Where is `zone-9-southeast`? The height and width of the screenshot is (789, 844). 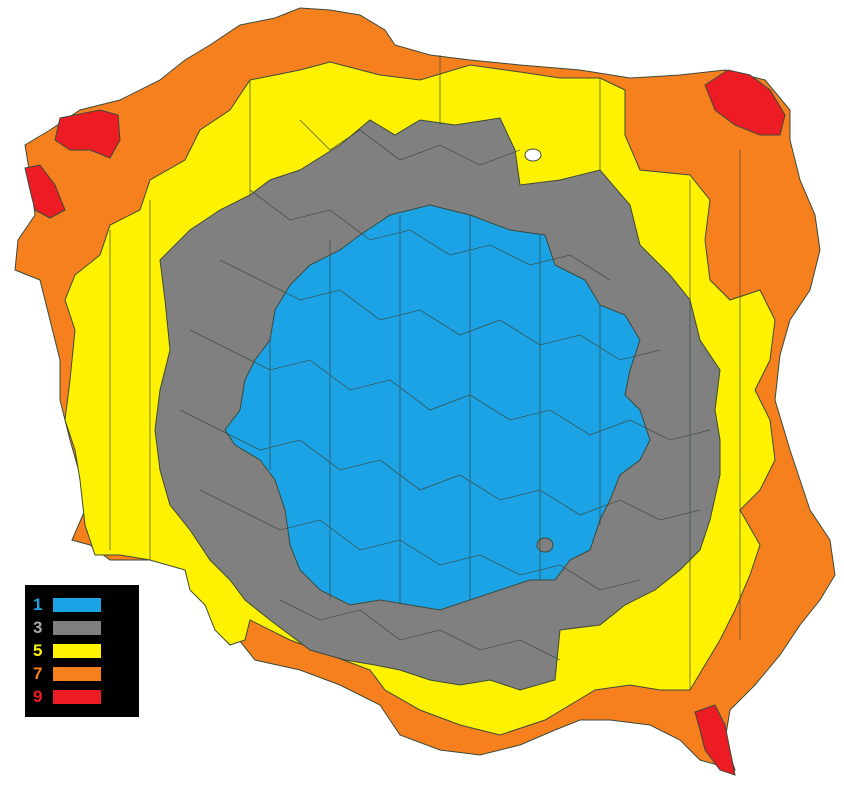 zone-9-southeast is located at coordinates (715, 740).